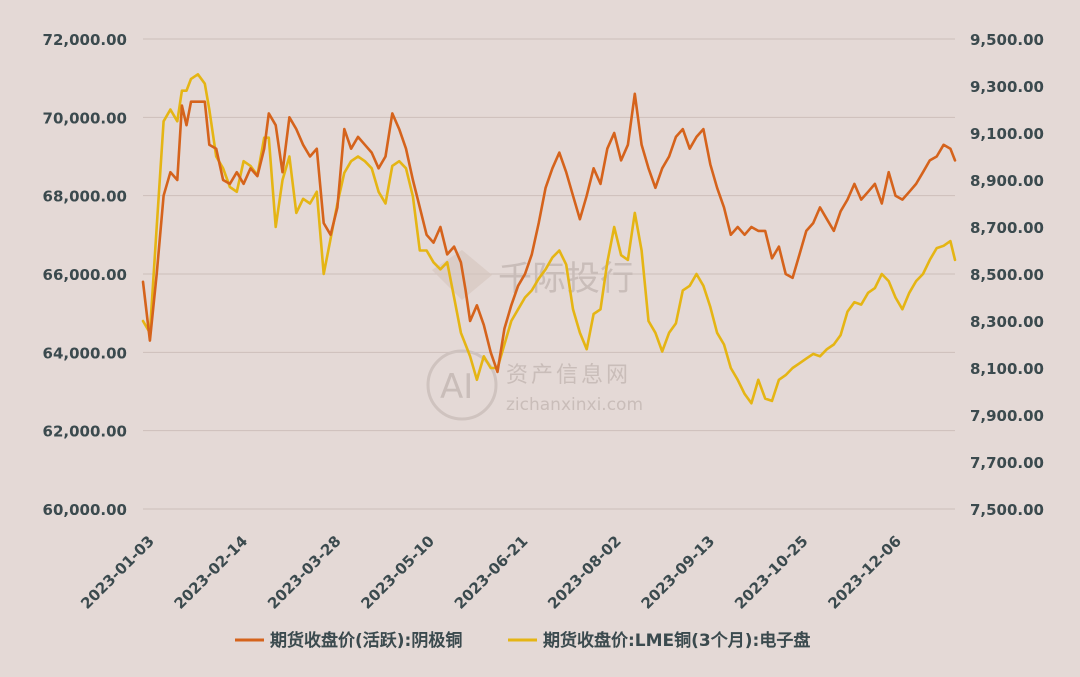 The height and width of the screenshot is (677, 1080). What do you see at coordinates (1007, 228) in the screenshot?
I see `right-tick-label: 8,700.00` at bounding box center [1007, 228].